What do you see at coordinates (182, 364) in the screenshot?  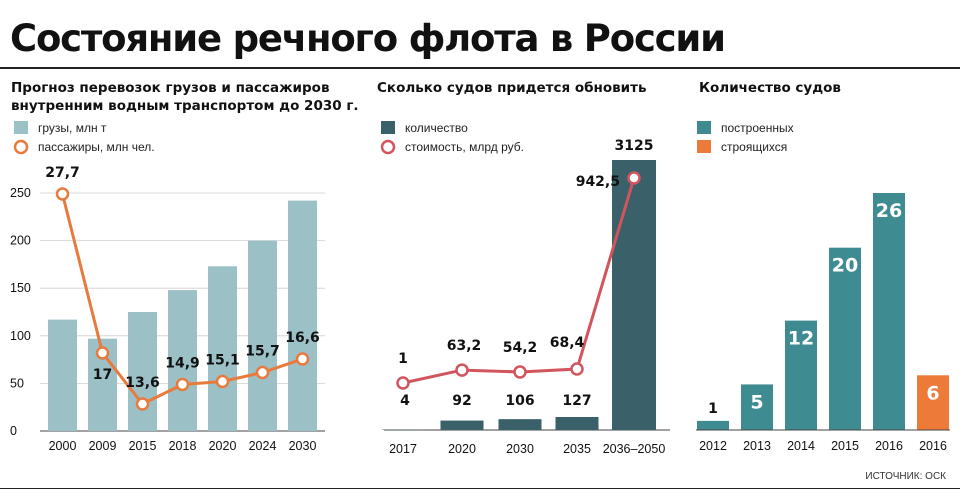 I see `chart1-passenger-label: 14,9` at bounding box center [182, 364].